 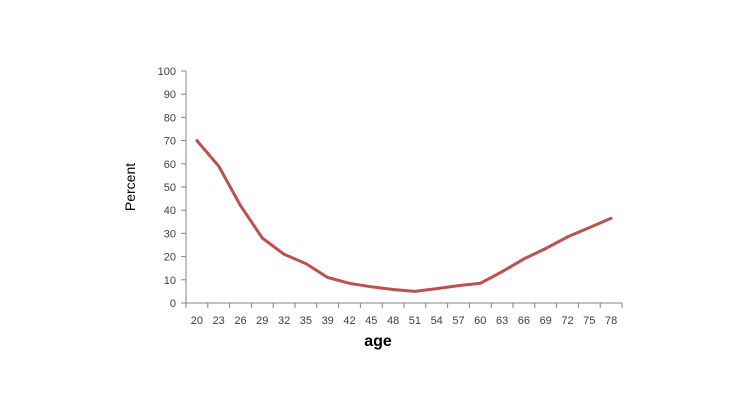 What do you see at coordinates (546, 321) in the screenshot?
I see `x-tick-label: 69` at bounding box center [546, 321].